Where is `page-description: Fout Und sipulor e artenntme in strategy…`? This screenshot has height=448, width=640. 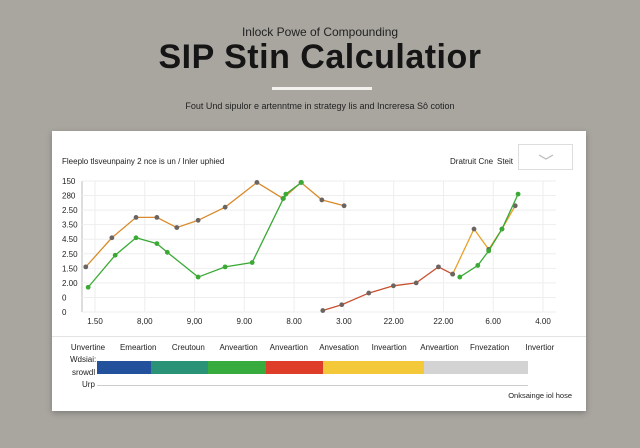
page-description: Fout Und sipulor e artenntme in strategy… is located at coordinates (320, 106).